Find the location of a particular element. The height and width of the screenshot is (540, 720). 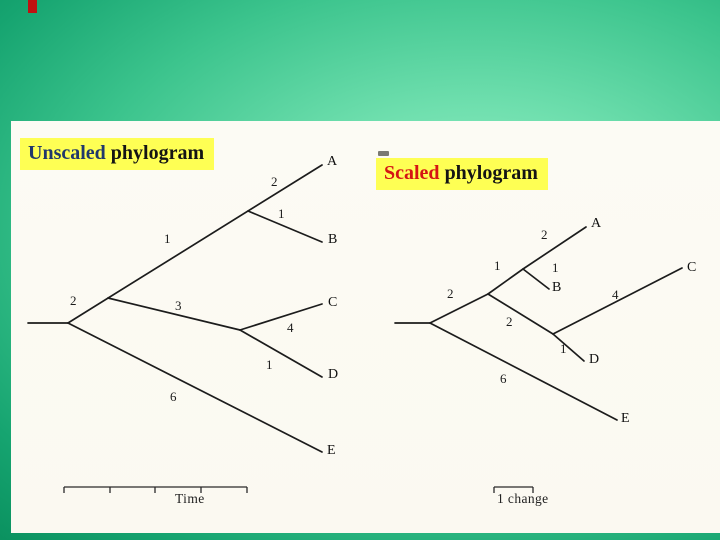

left-title: Unscaled phylogram is located at coordinates (117, 154).